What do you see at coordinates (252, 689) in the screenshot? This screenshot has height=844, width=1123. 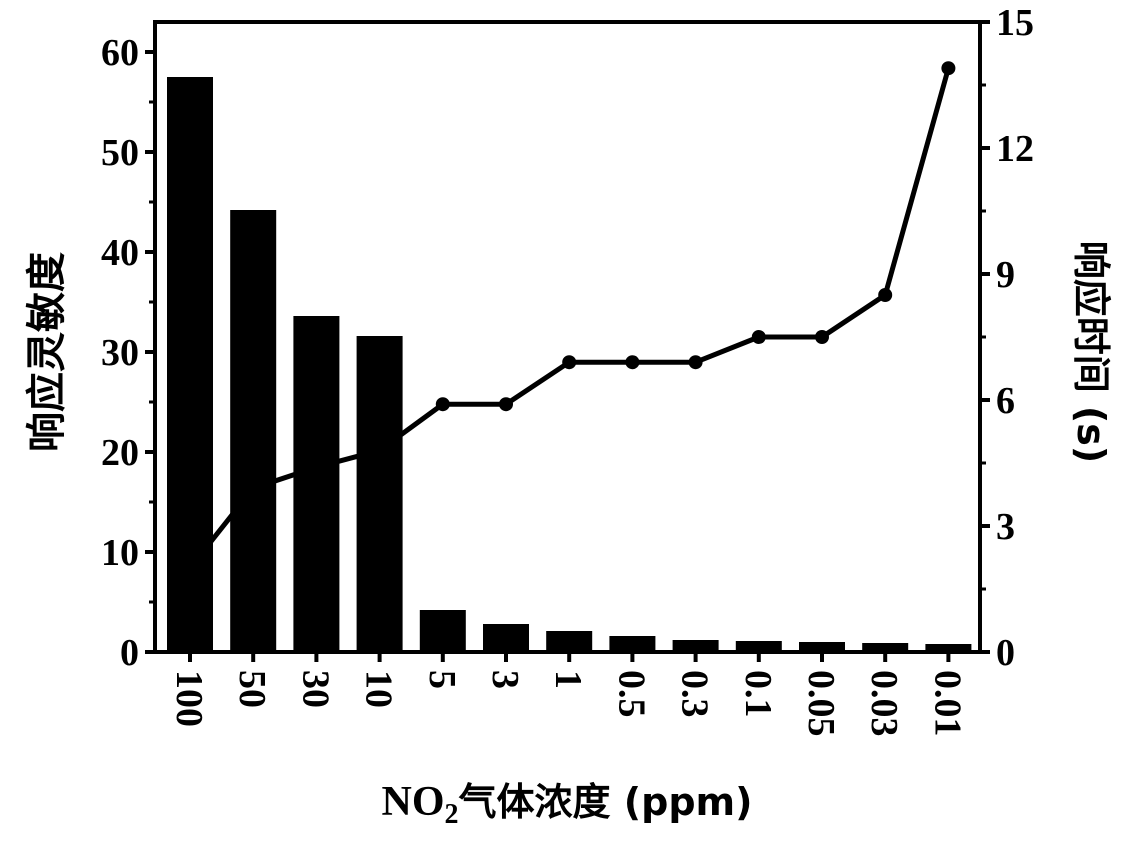 I see `x-tick-label: 50` at bounding box center [252, 689].